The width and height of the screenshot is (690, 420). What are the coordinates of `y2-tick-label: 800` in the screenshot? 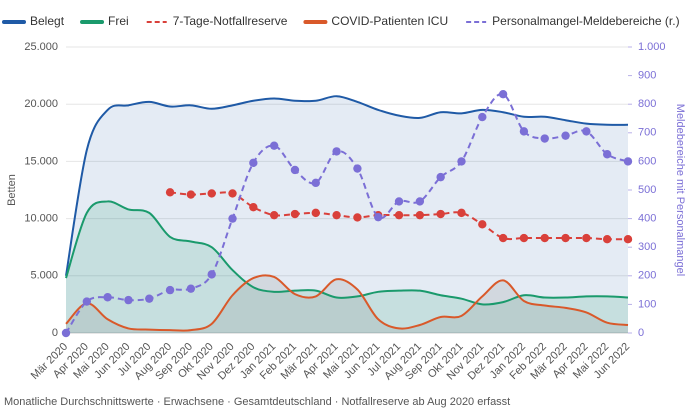 It's located at (647, 104).